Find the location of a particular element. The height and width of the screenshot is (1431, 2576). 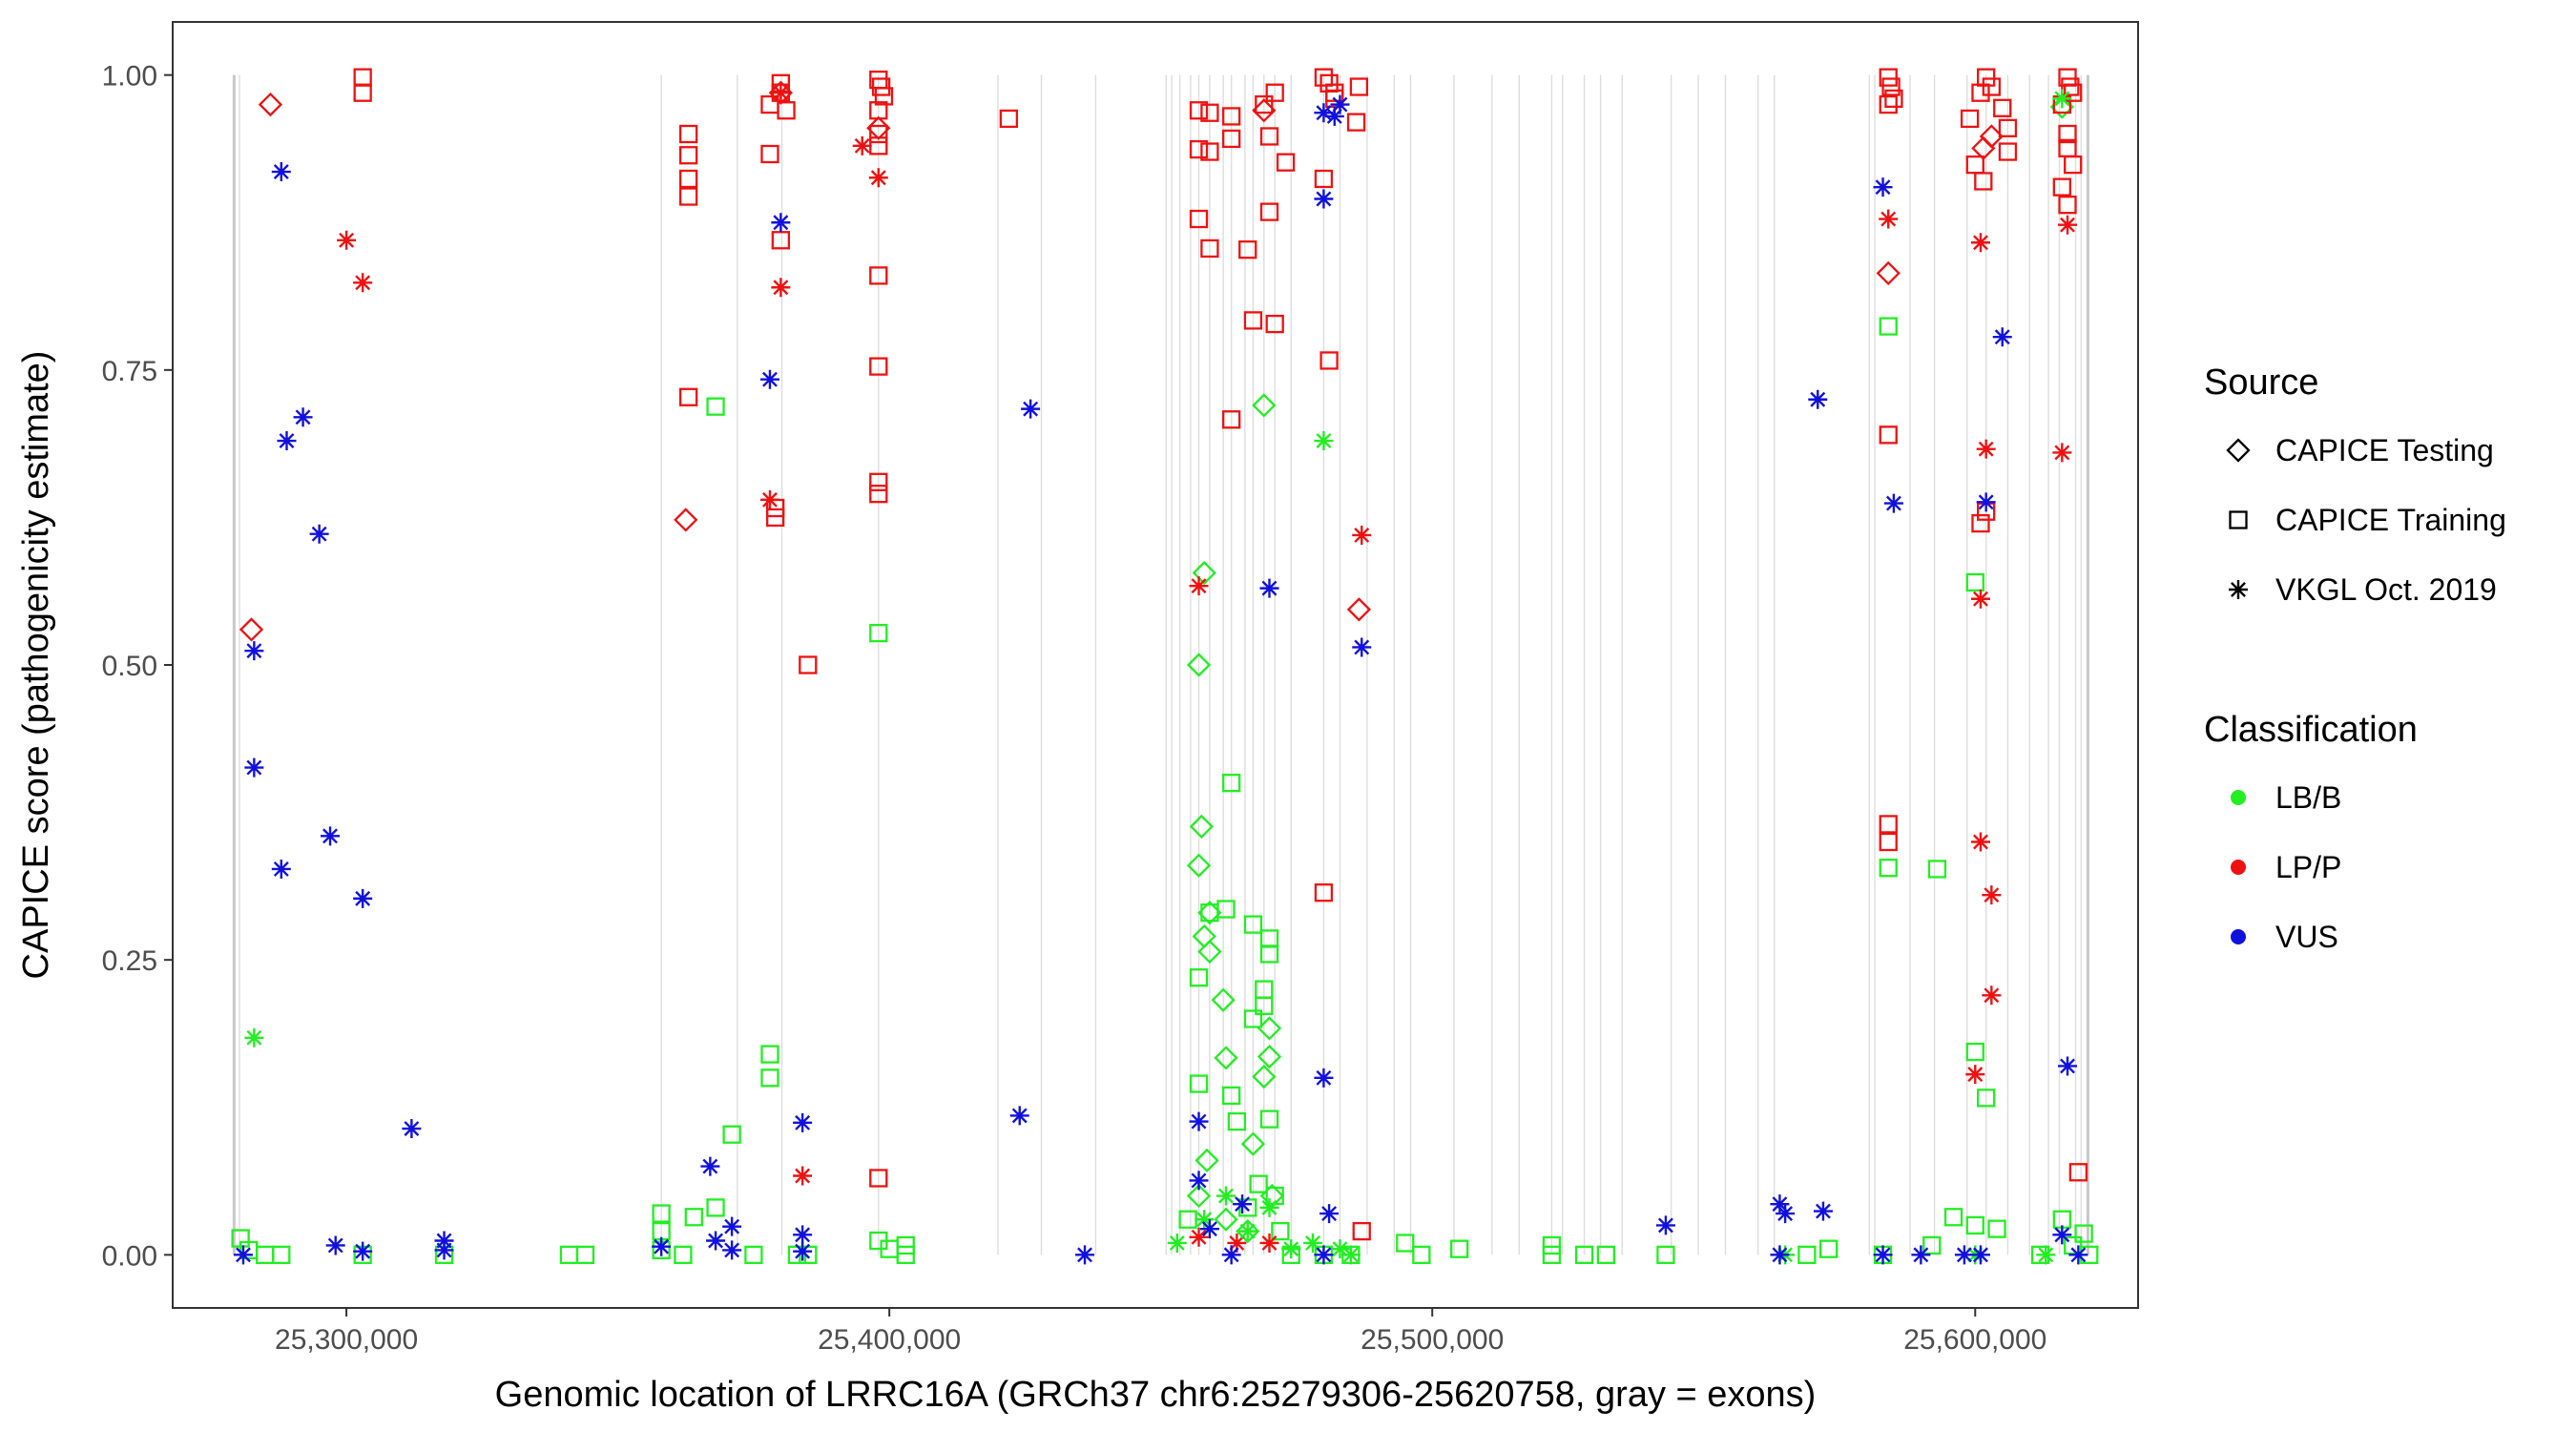

legend-class-key is located at coordinates (2238, 936).